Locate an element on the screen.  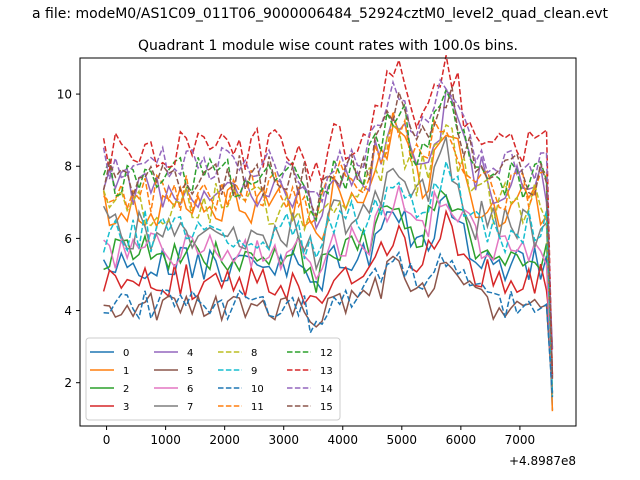
x-tick-label: 6000 is located at coordinates (461, 440).